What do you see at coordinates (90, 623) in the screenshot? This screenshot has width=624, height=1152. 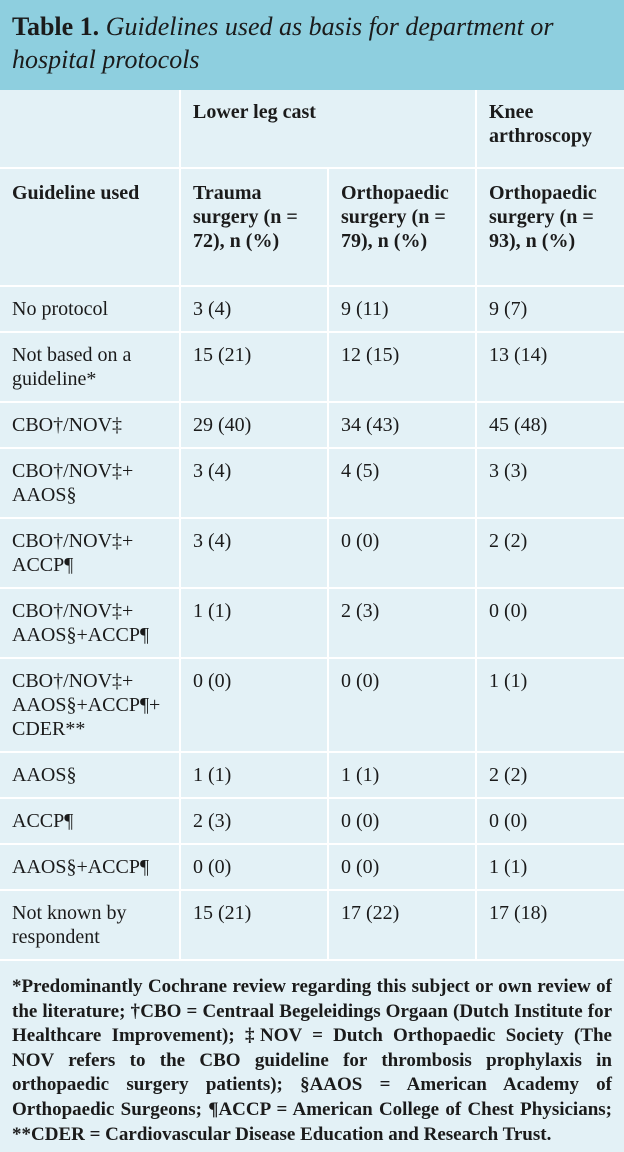 I see `guideline-cell: CBO†/NOV‡+ AAOS§+ACCP¶` at bounding box center [90, 623].